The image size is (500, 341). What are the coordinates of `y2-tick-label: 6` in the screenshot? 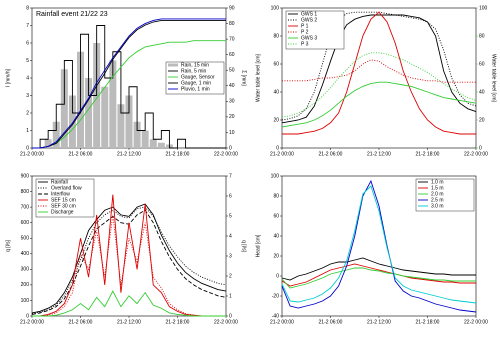 It's located at (230, 196).